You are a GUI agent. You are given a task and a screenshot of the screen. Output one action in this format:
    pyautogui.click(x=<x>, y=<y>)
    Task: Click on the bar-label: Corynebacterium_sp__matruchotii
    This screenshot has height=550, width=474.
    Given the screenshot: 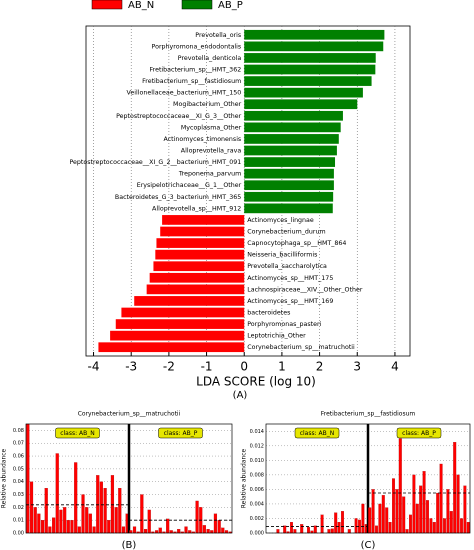 What is the action you would take?
    pyautogui.click(x=301, y=347)
    